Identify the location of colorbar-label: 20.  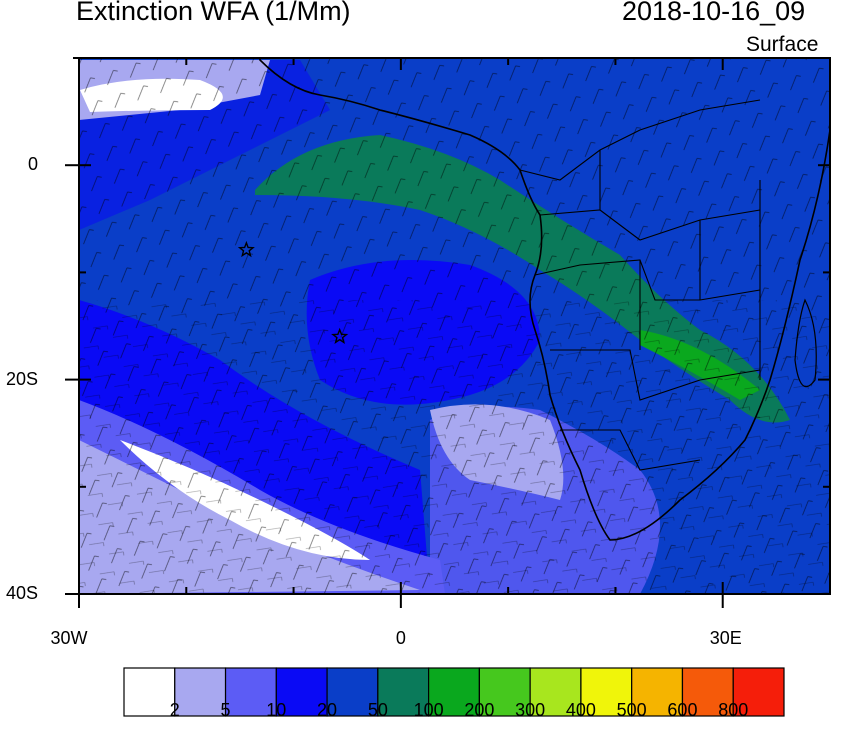
(327, 710).